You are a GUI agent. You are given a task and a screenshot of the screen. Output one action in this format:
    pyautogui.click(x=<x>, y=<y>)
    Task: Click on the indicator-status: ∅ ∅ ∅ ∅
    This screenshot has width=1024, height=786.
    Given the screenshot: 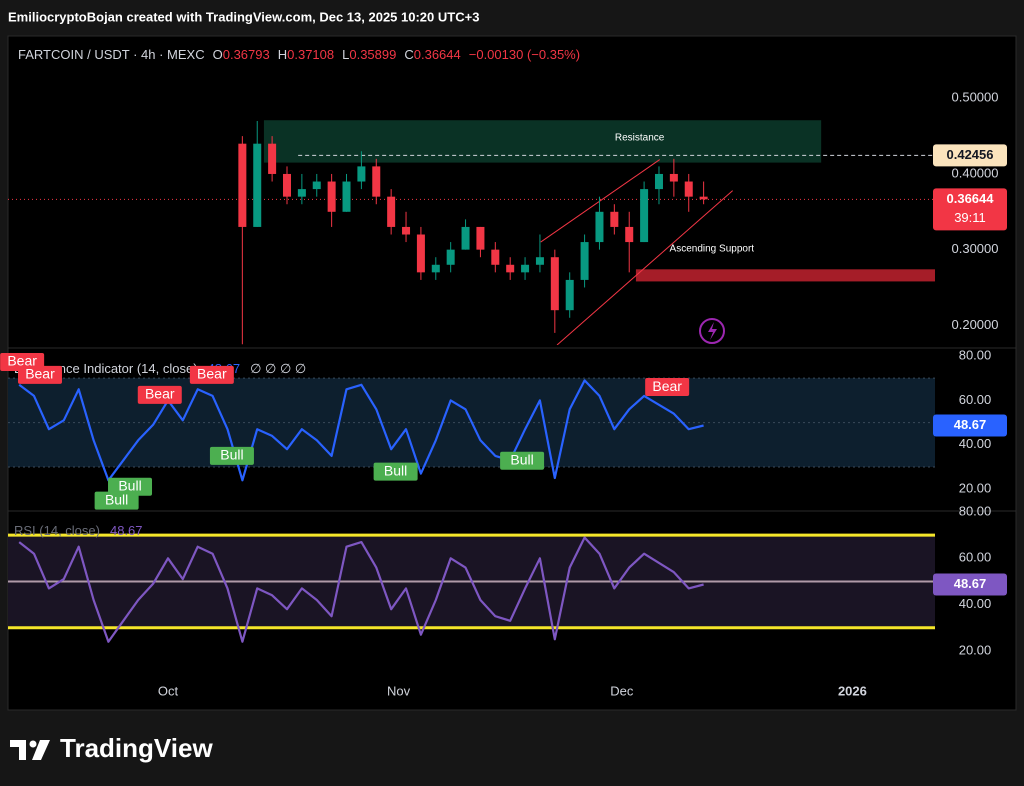 What is the action you would take?
    pyautogui.click(x=278, y=368)
    